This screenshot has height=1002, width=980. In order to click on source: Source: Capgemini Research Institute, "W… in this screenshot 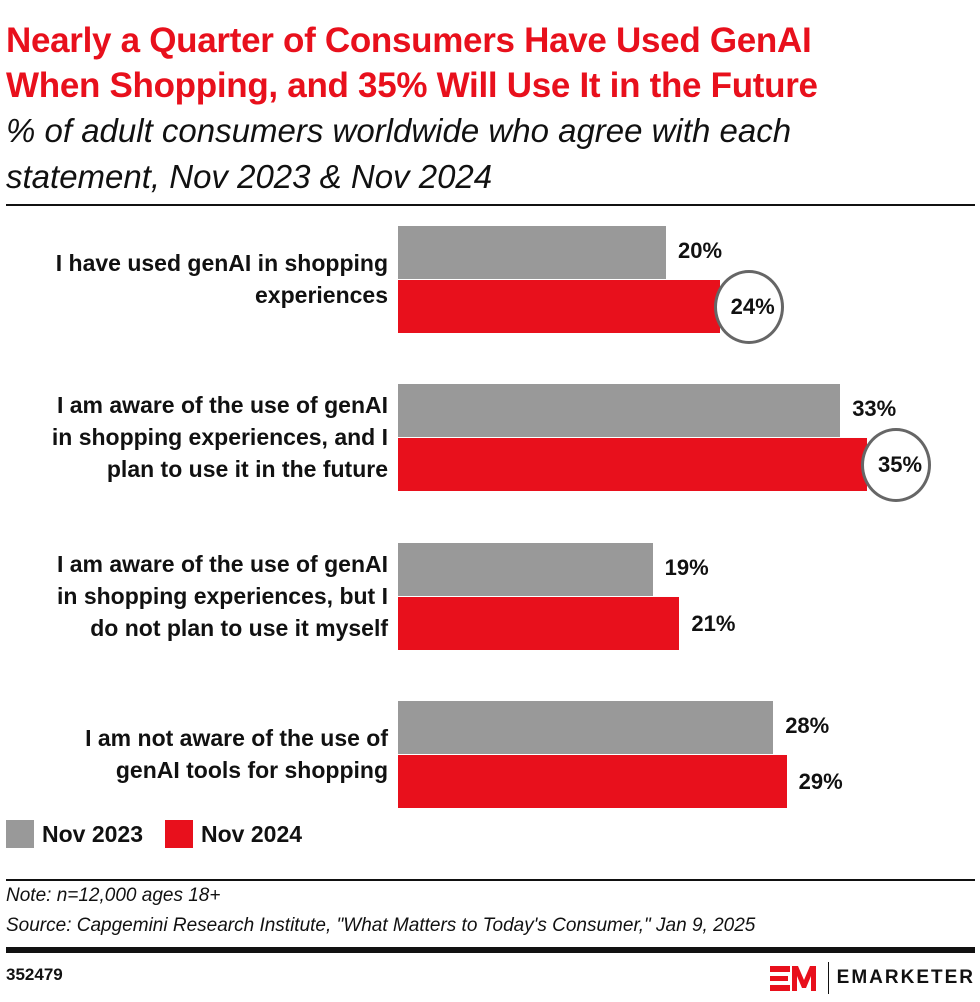, I will do `click(381, 925)`.